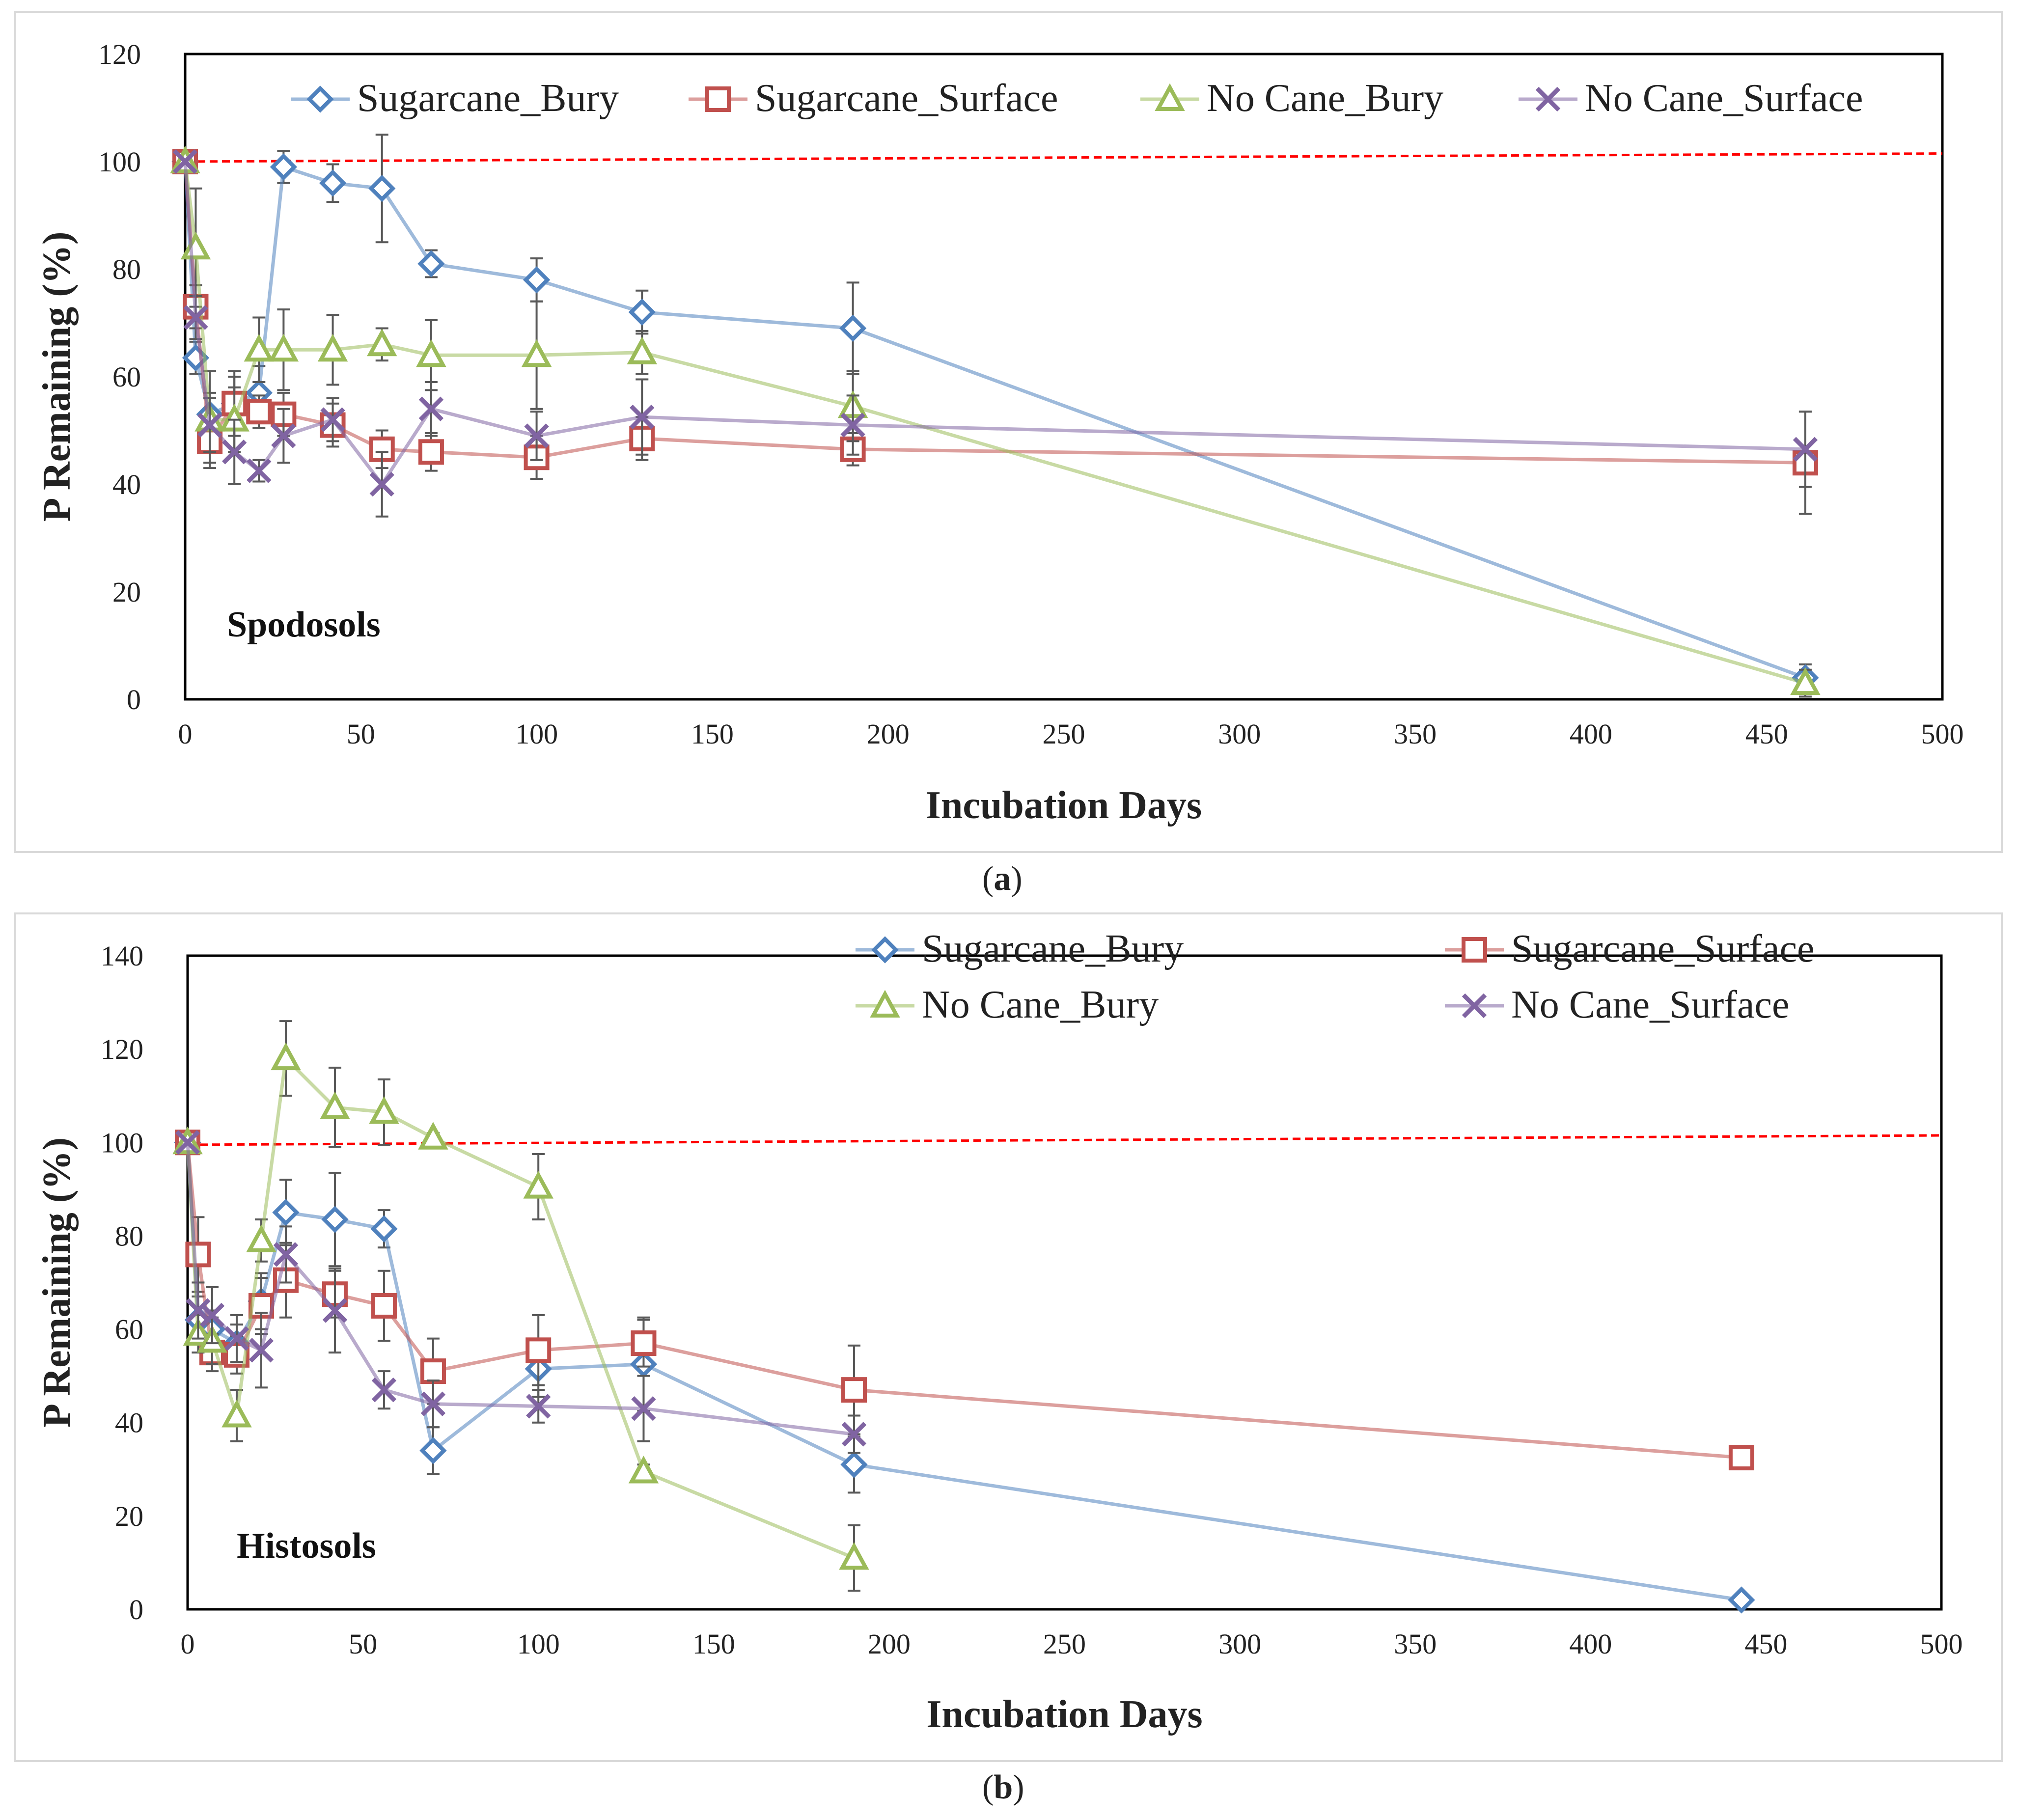  What do you see at coordinates (964, 1300) in the screenshot?
I see `series-sugarcane-surface` at bounding box center [964, 1300].